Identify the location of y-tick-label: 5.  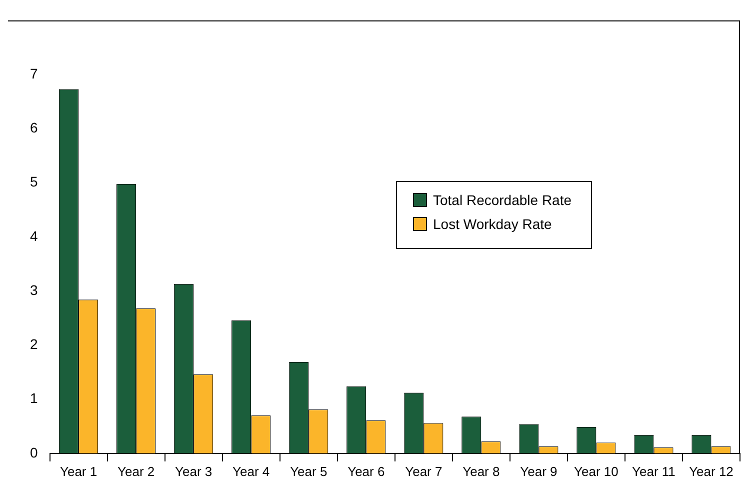
(34, 182).